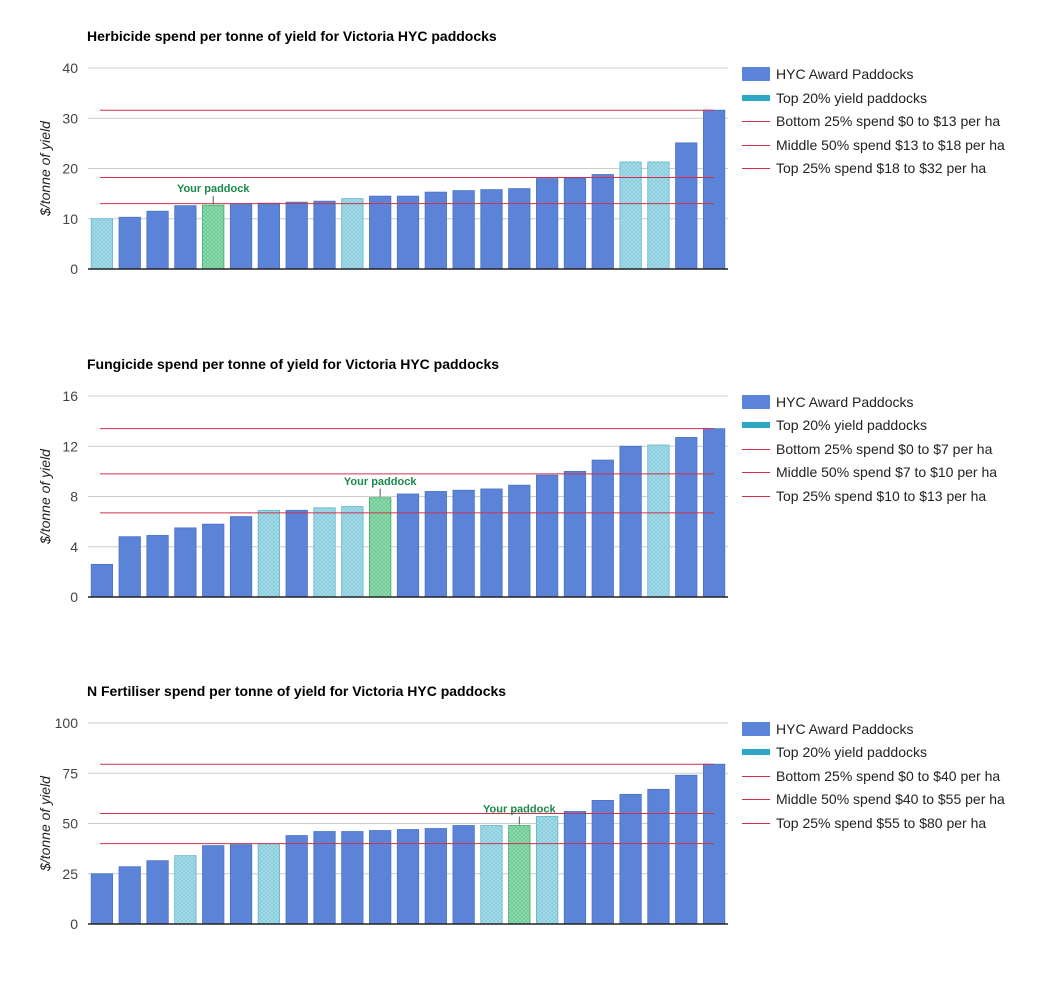 The width and height of the screenshot is (1063, 981). I want to click on y-tick-label: 8, so click(74, 497).